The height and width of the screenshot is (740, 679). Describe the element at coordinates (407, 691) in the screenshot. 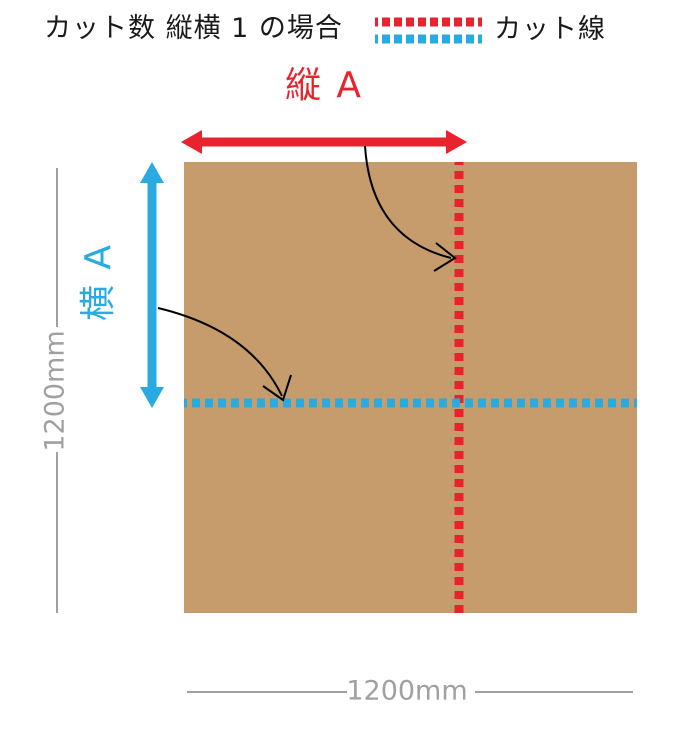

I see `board-width-dimension-label: 1200mm` at that location.